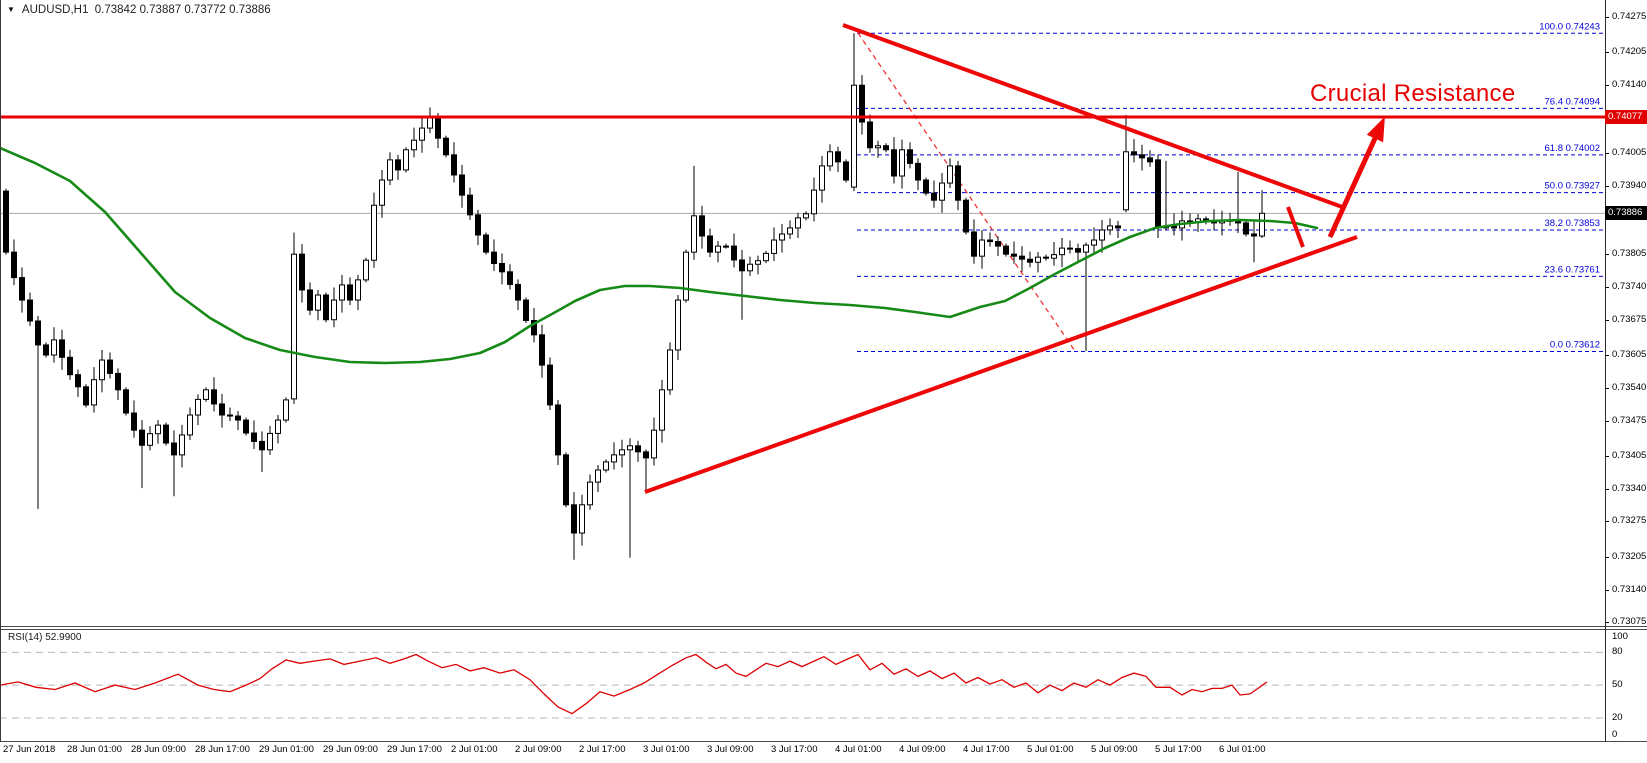 The width and height of the screenshot is (1647, 763). I want to click on price-tick-label: 0.73475, so click(1629, 420).